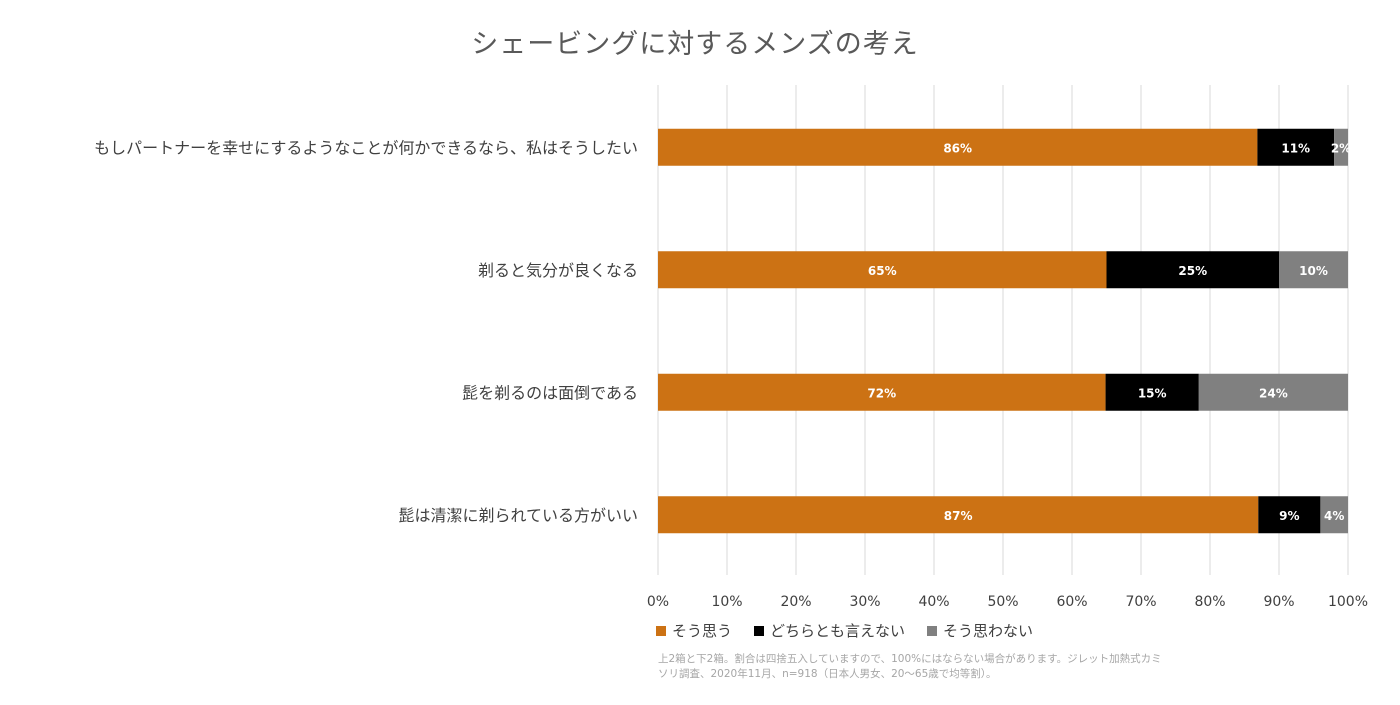 This screenshot has width=1400, height=705. I want to click on data-label: 9%, so click(1289, 516).